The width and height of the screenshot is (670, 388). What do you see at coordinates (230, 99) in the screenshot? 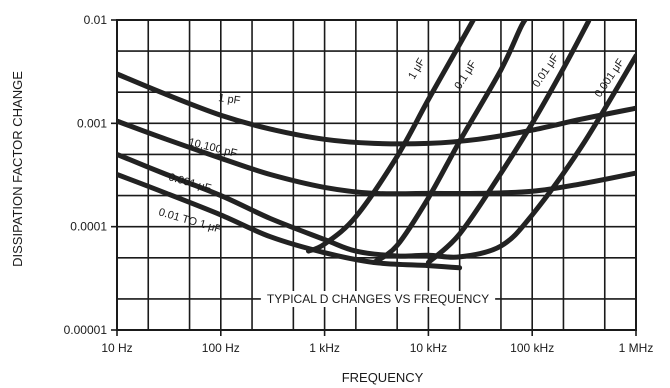
I see `curve-label: 1 pF` at bounding box center [230, 99].